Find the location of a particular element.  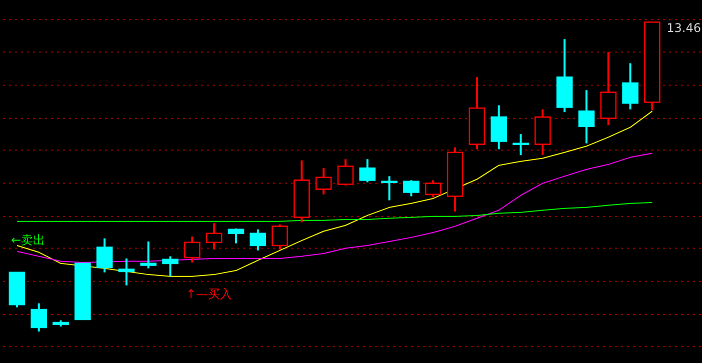

annotation: ↑—买入 is located at coordinates (209, 294).